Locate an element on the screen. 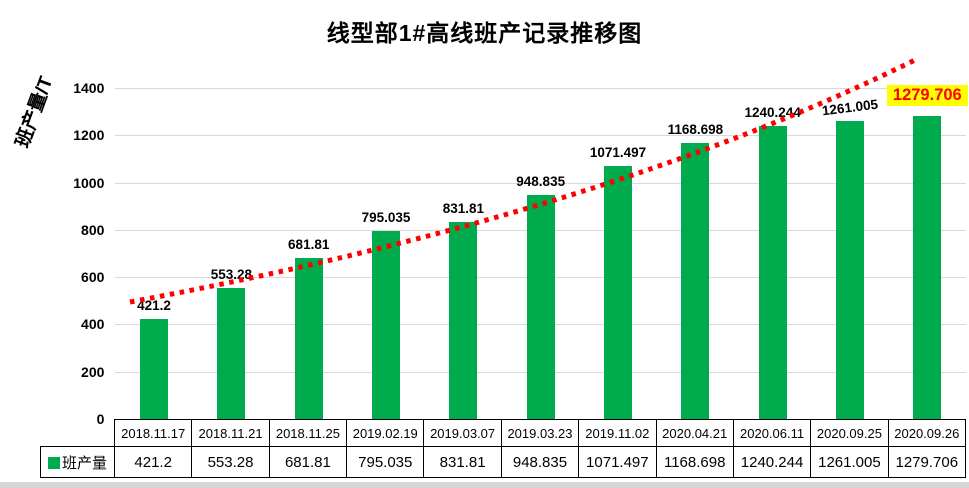 The width and height of the screenshot is (969, 488). bar-data-label: 553.28 is located at coordinates (231, 275).